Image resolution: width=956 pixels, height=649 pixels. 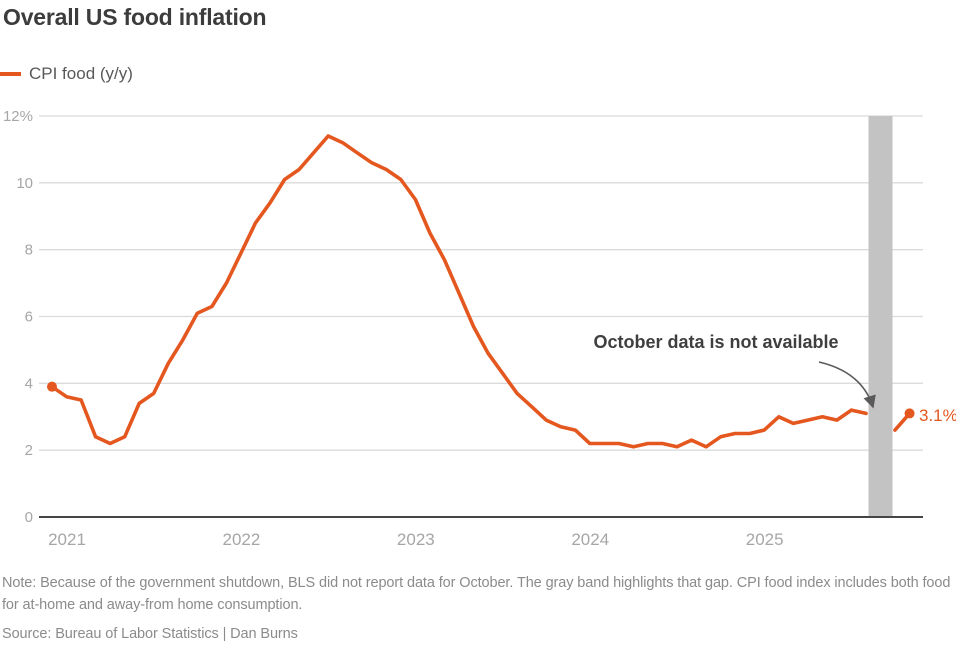 What do you see at coordinates (10, 74) in the screenshot?
I see `legend-line-swatch` at bounding box center [10, 74].